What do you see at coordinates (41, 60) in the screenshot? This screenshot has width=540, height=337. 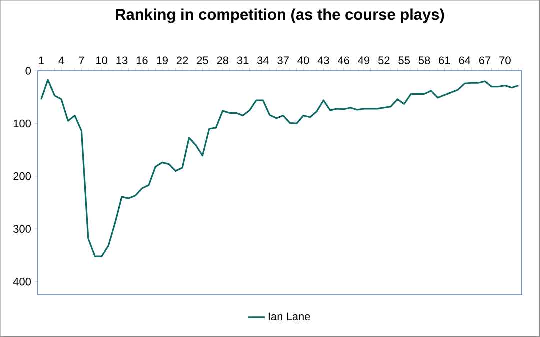 I see `x-tick-label: 1` at bounding box center [41, 60].